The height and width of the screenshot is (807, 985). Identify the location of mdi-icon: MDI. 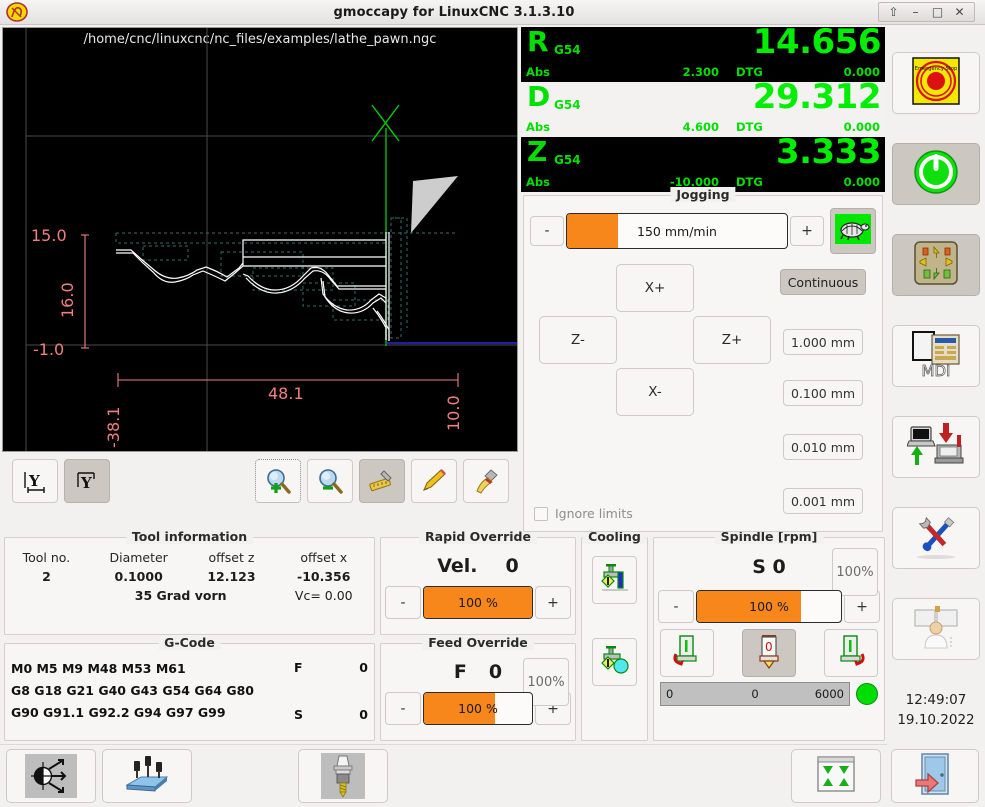
(936, 356).